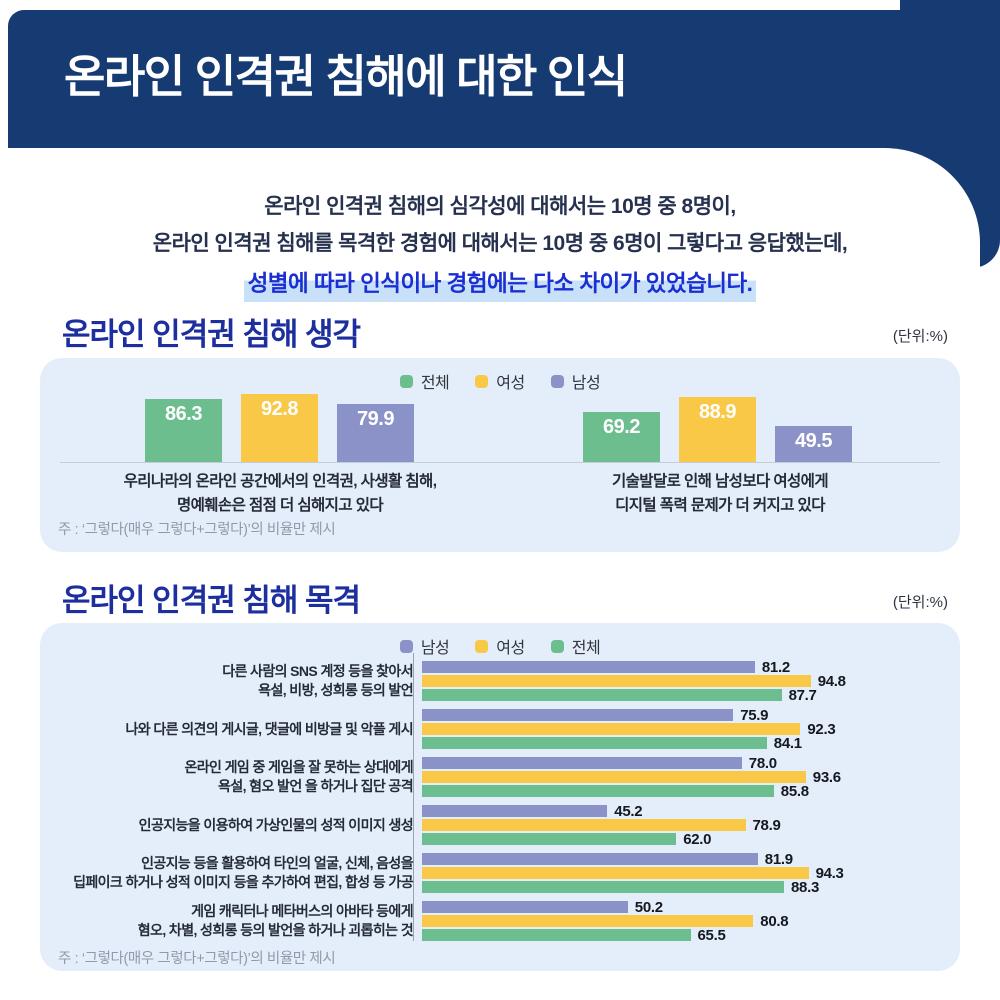  Describe the element at coordinates (269, 728) in the screenshot. I see `category-label-line: 나와 다른 의견의 게시글, 댓글에 비방글 및 악플 게시` at that location.